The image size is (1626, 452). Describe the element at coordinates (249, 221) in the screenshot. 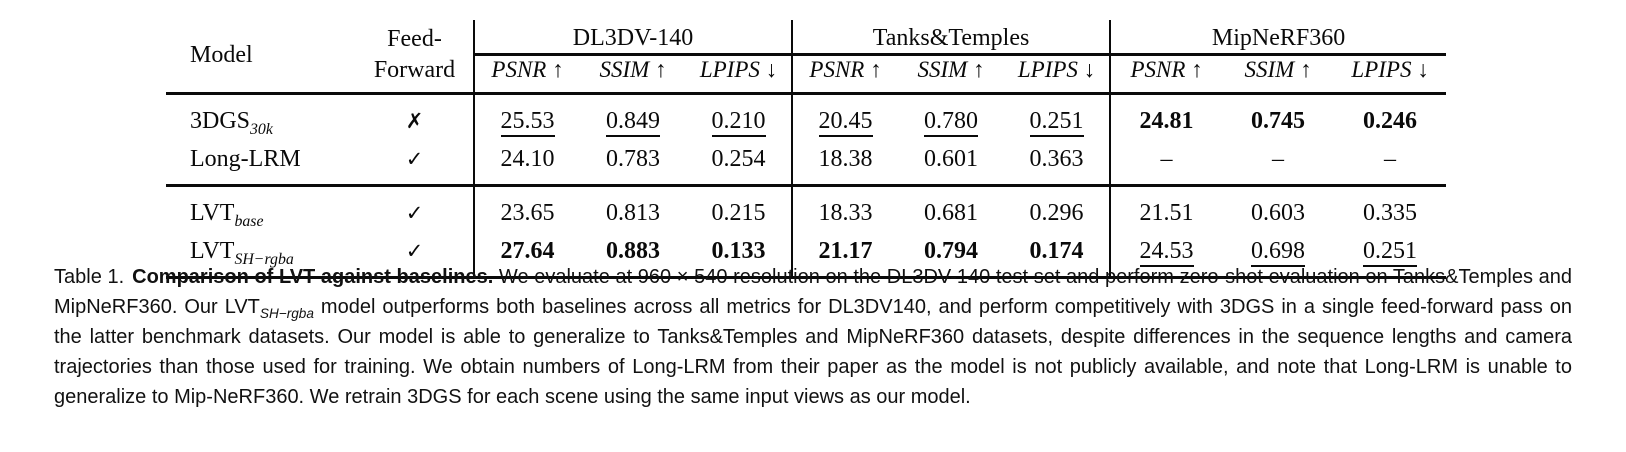

I see `model-subscript: base` at that location.